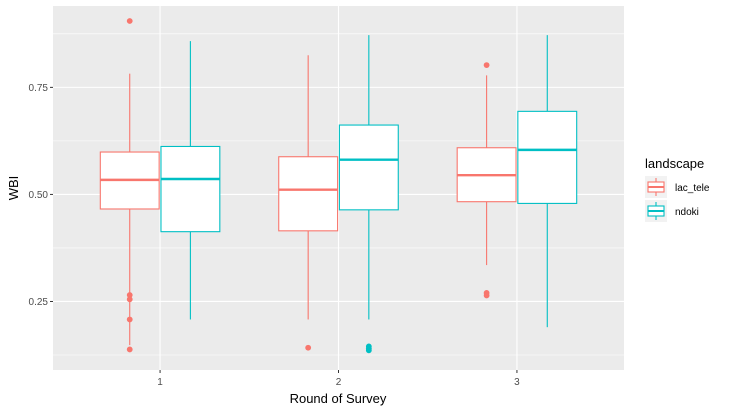  What do you see at coordinates (687, 212) in the screenshot?
I see `legend-label: ndoki` at bounding box center [687, 212].